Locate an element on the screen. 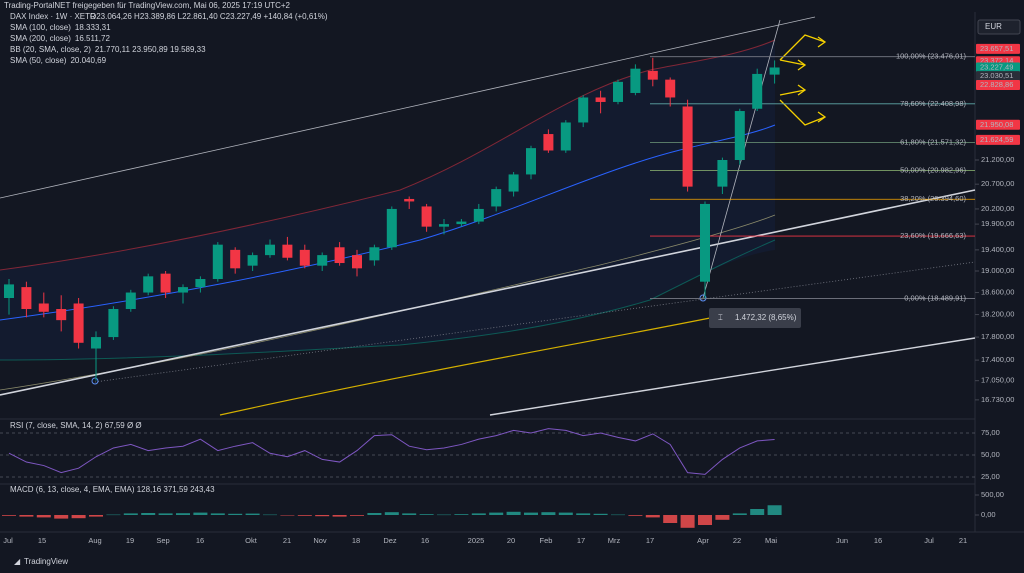 This screenshot has width=1024, height=573. macd-tick-label: 500,00 is located at coordinates (992, 494).